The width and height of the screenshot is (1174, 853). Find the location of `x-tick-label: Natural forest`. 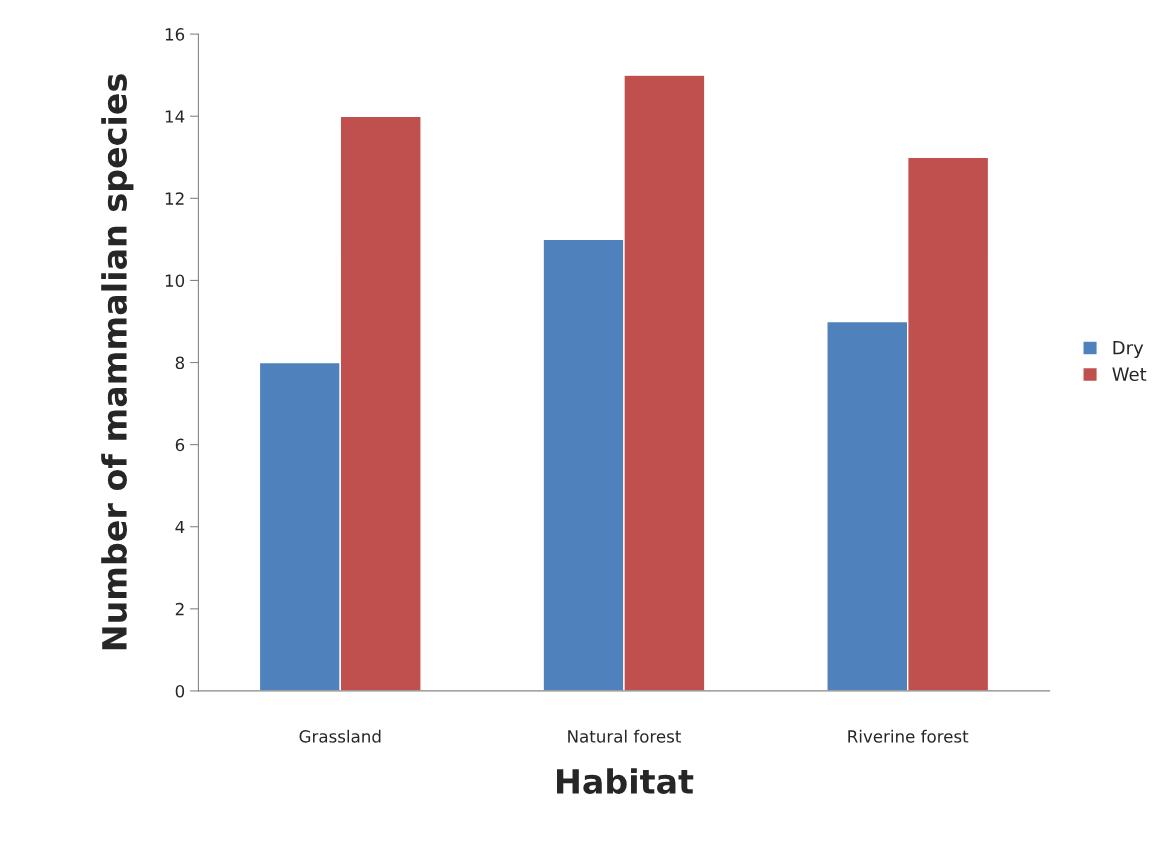

x-tick-label: Natural forest is located at coordinates (624, 736).